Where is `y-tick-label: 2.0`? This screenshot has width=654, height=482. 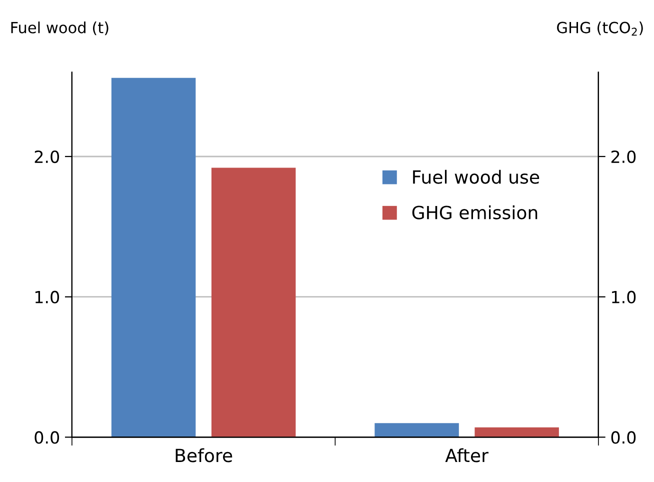
y-tick-label: 2.0 is located at coordinates (47, 157).